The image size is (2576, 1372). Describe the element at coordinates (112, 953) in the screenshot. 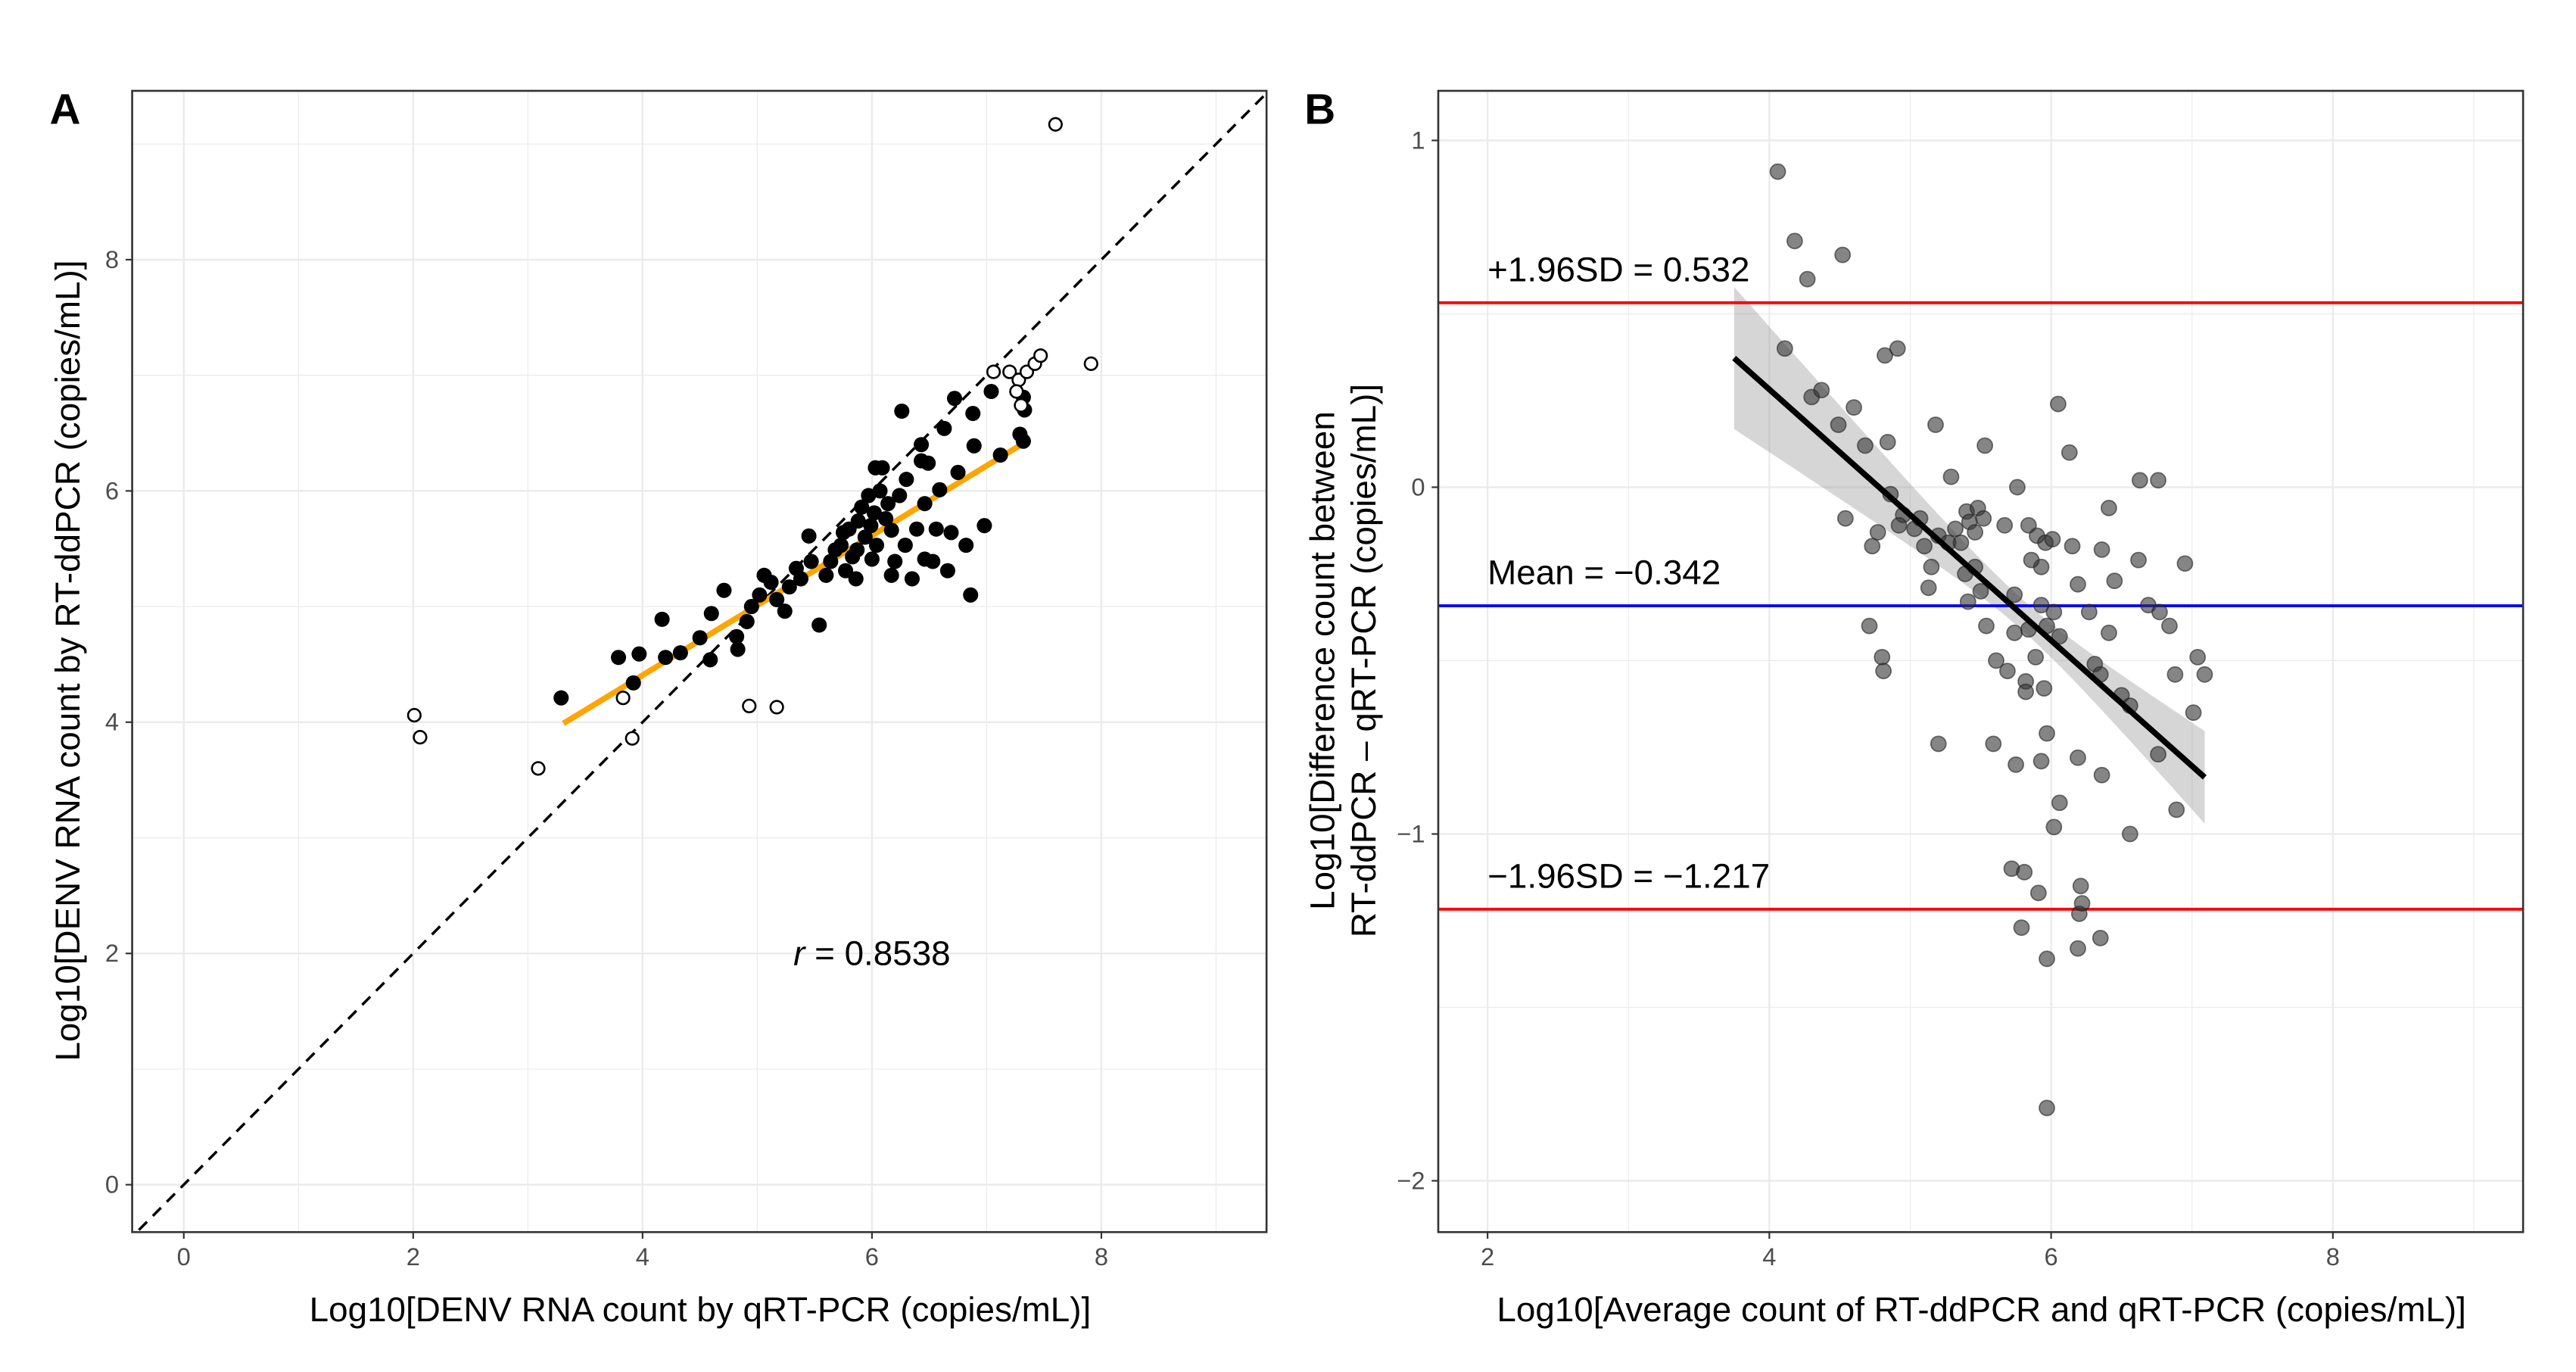

I see `y-tick-label: 2` at that location.